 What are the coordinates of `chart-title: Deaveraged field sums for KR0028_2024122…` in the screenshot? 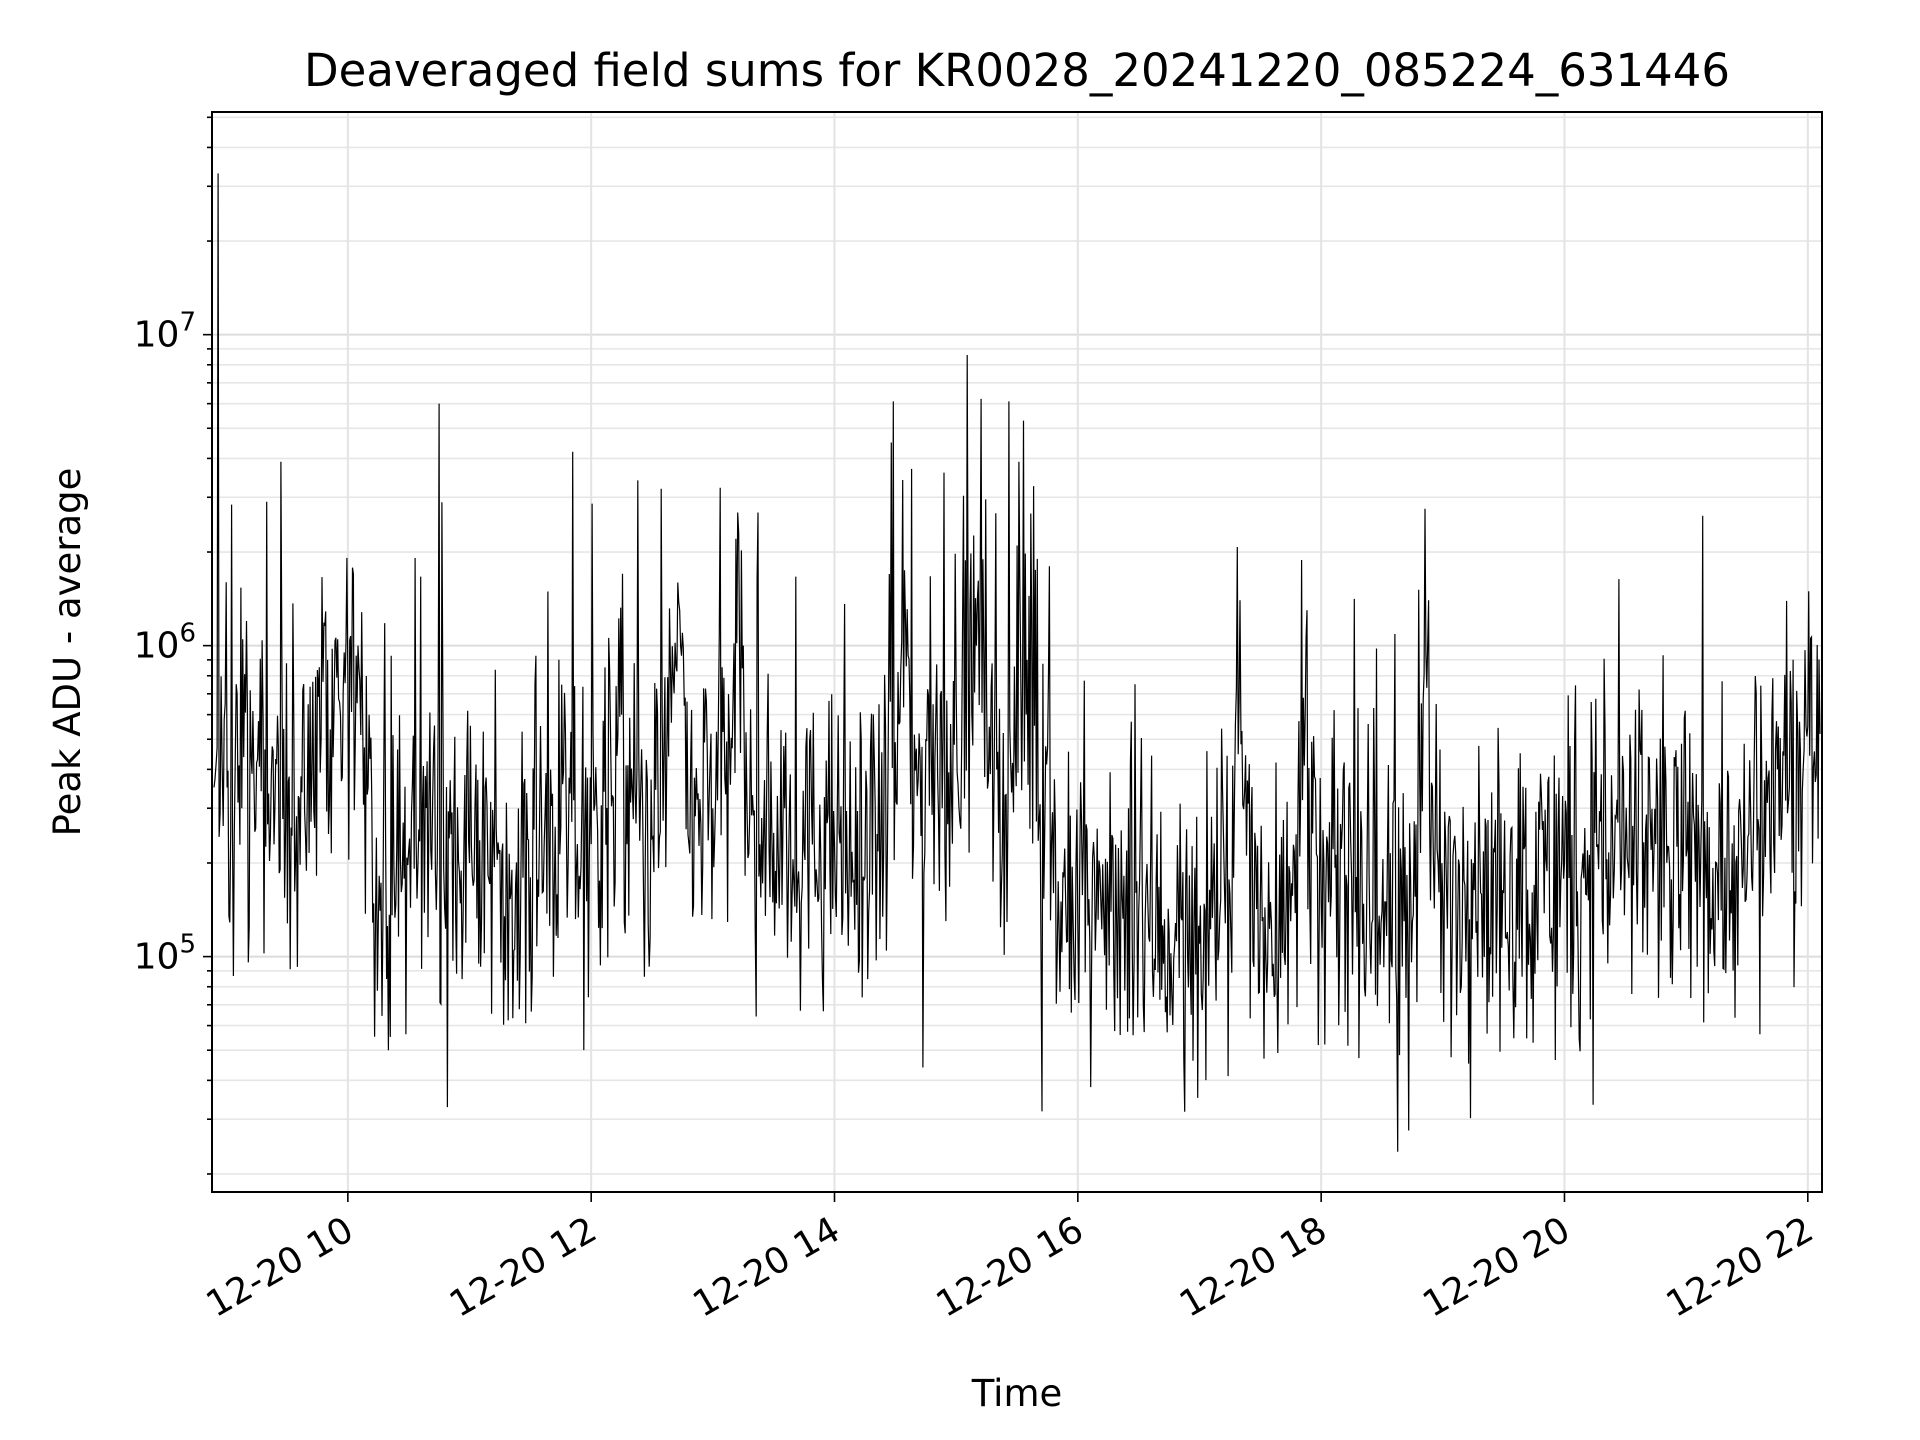 It's located at (1017, 70).